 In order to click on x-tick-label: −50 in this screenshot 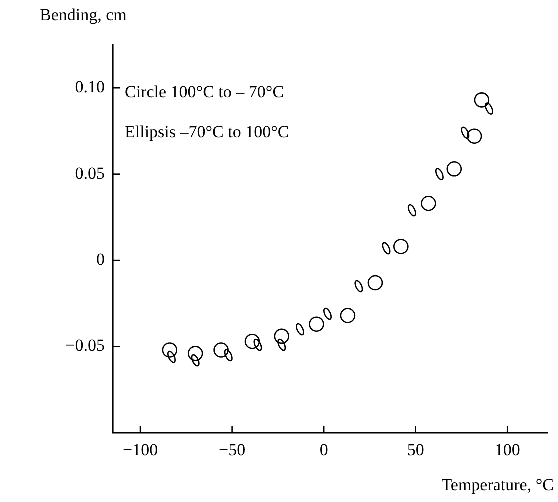, I will do `click(232, 450)`.